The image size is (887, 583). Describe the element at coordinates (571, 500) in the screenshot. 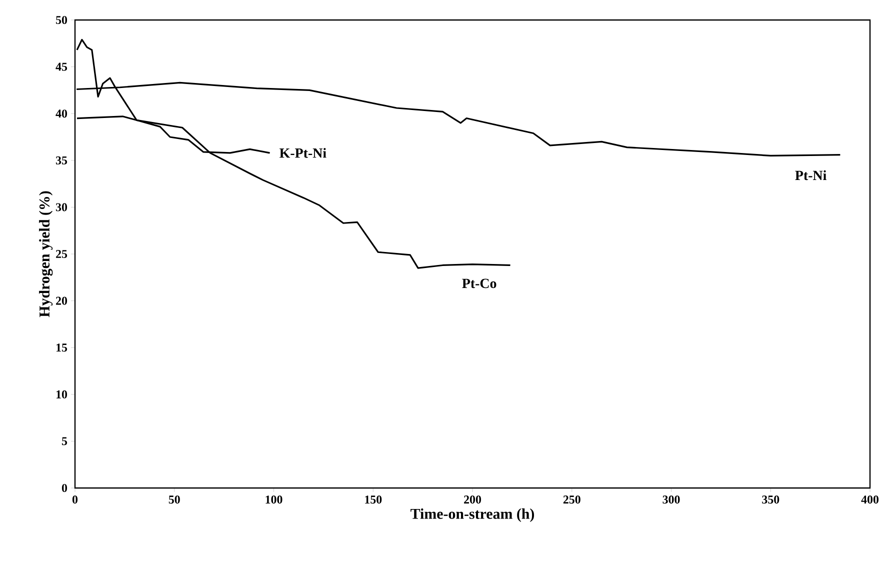

I see `x-tick-label: 250` at that location.